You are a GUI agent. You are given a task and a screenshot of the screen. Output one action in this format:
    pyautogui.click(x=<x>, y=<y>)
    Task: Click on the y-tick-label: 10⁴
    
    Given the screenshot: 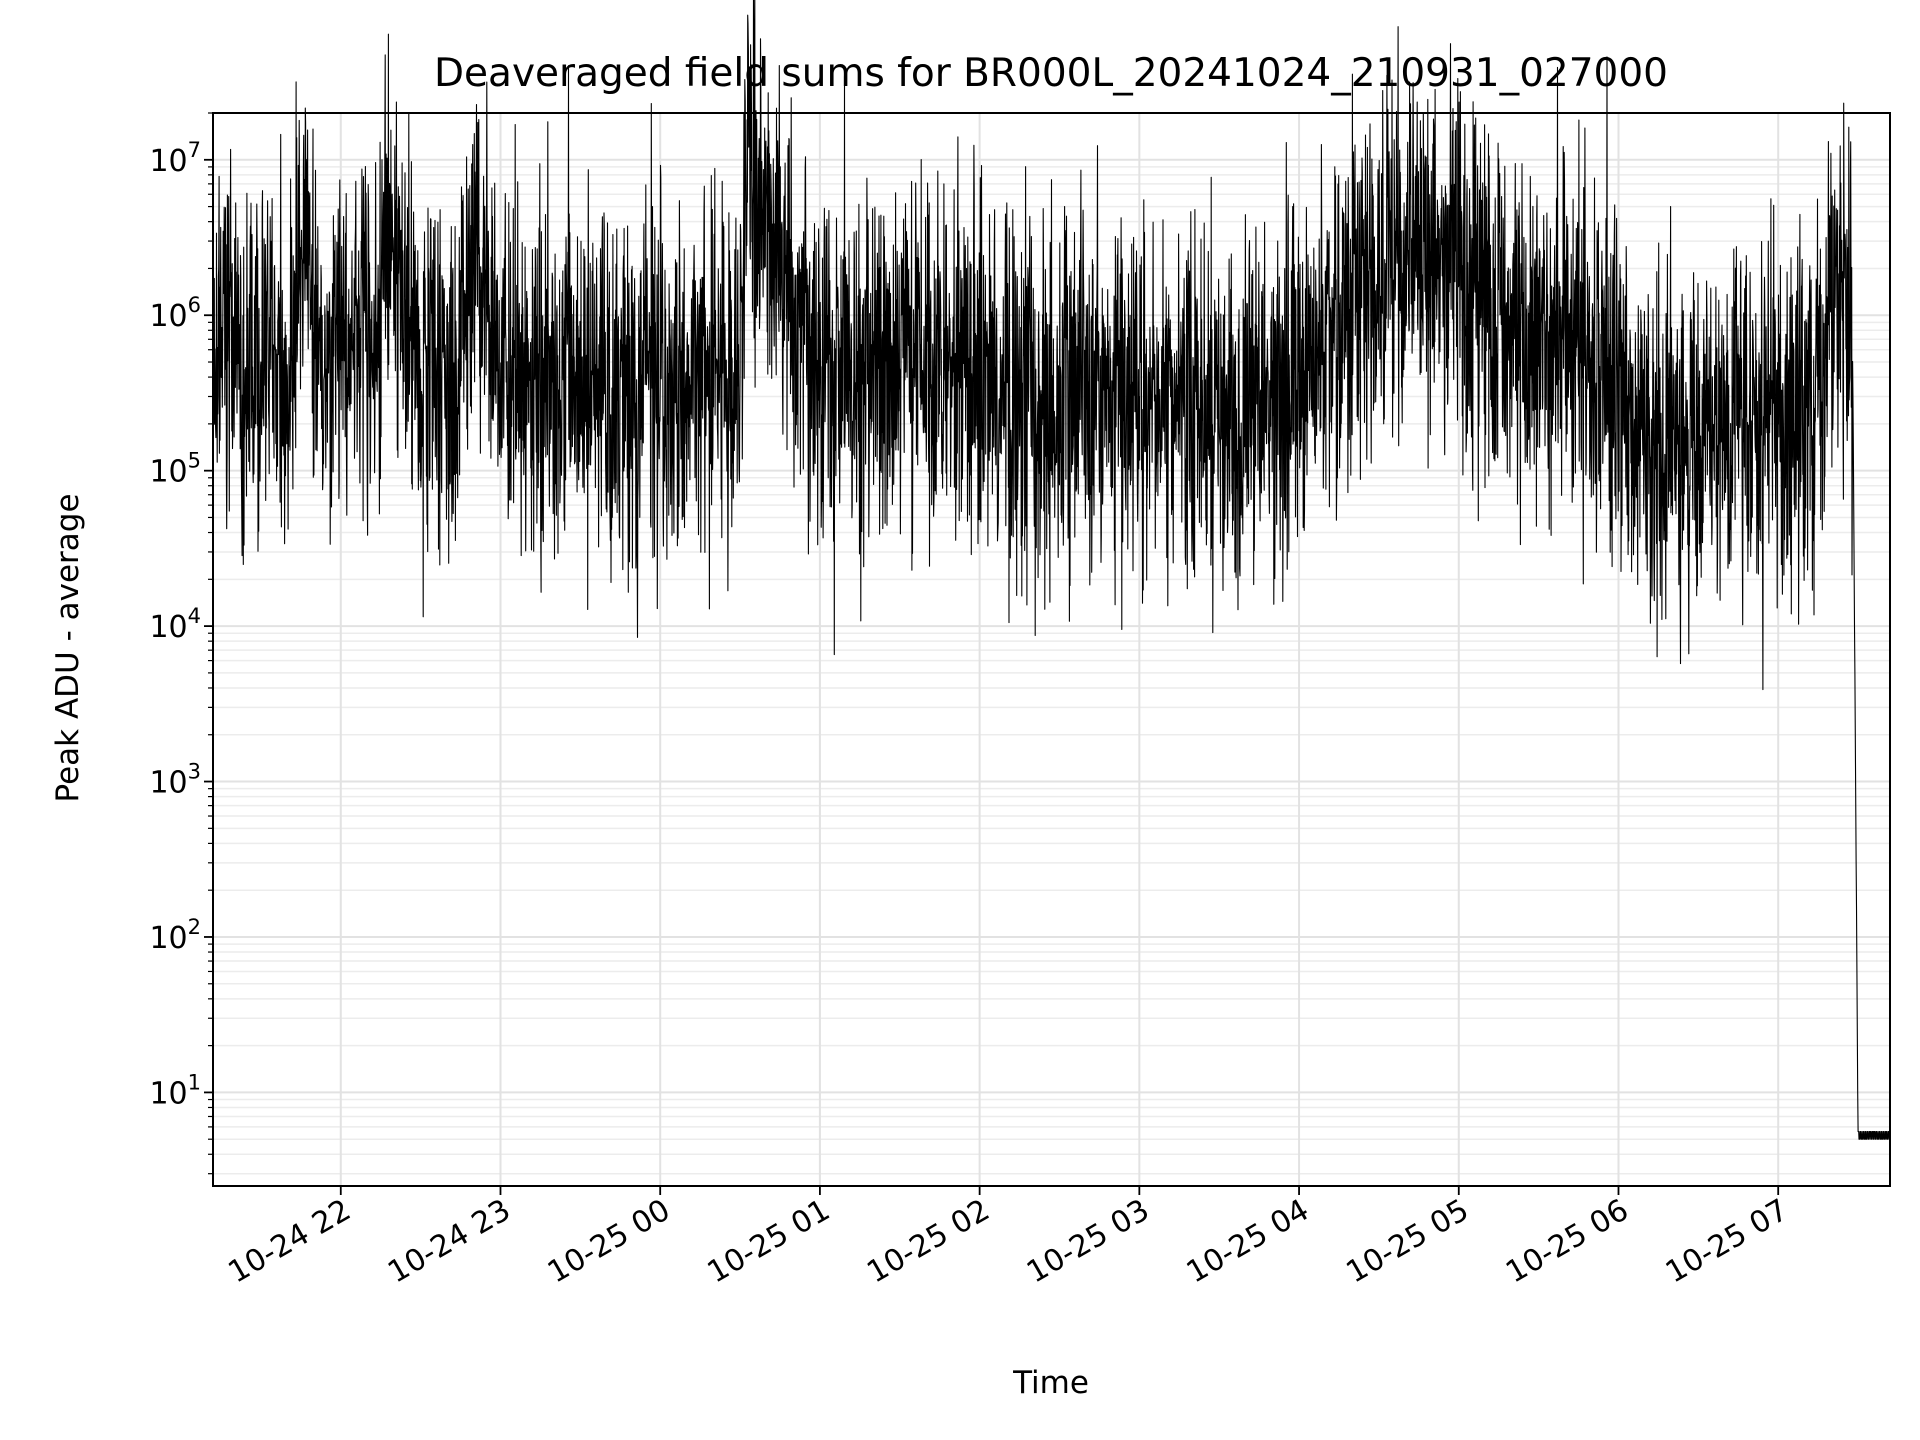 What is the action you would take?
    pyautogui.click(x=175, y=624)
    